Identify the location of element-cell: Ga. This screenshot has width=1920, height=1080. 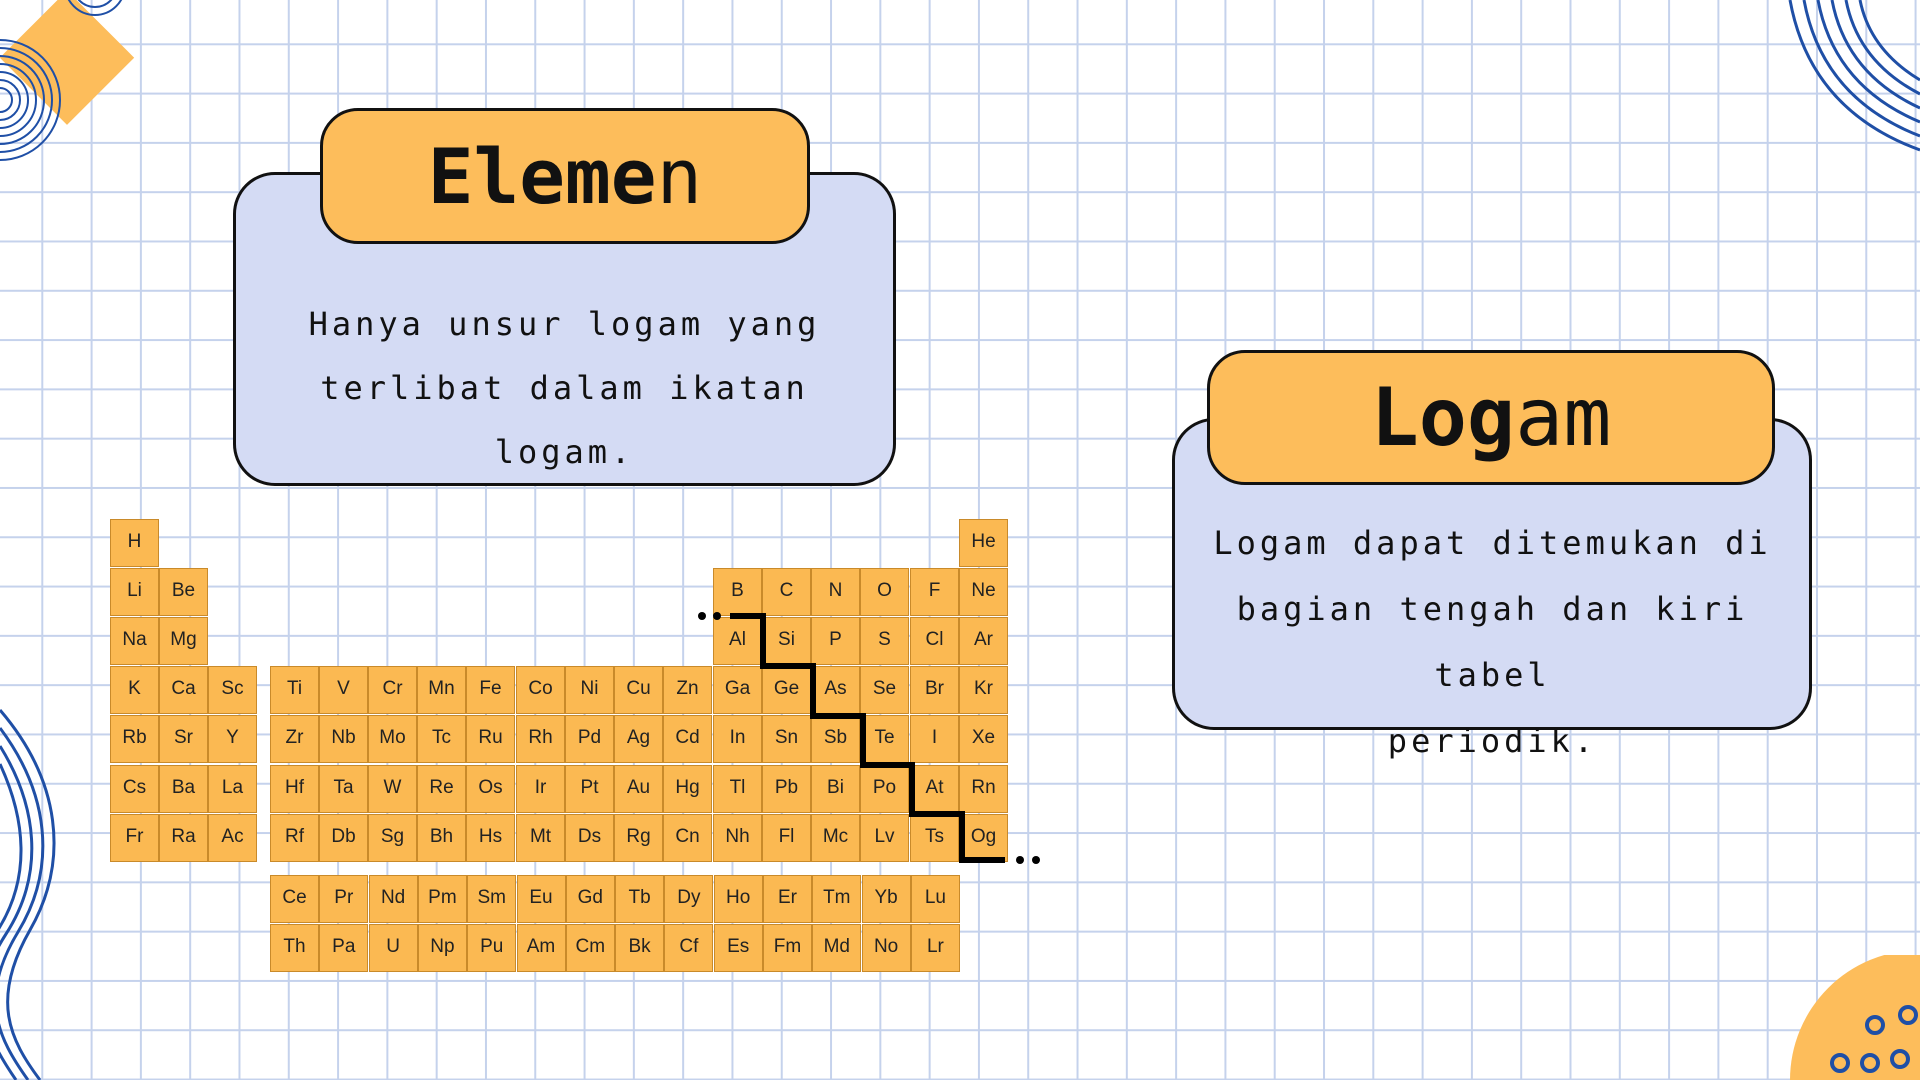
(737, 690).